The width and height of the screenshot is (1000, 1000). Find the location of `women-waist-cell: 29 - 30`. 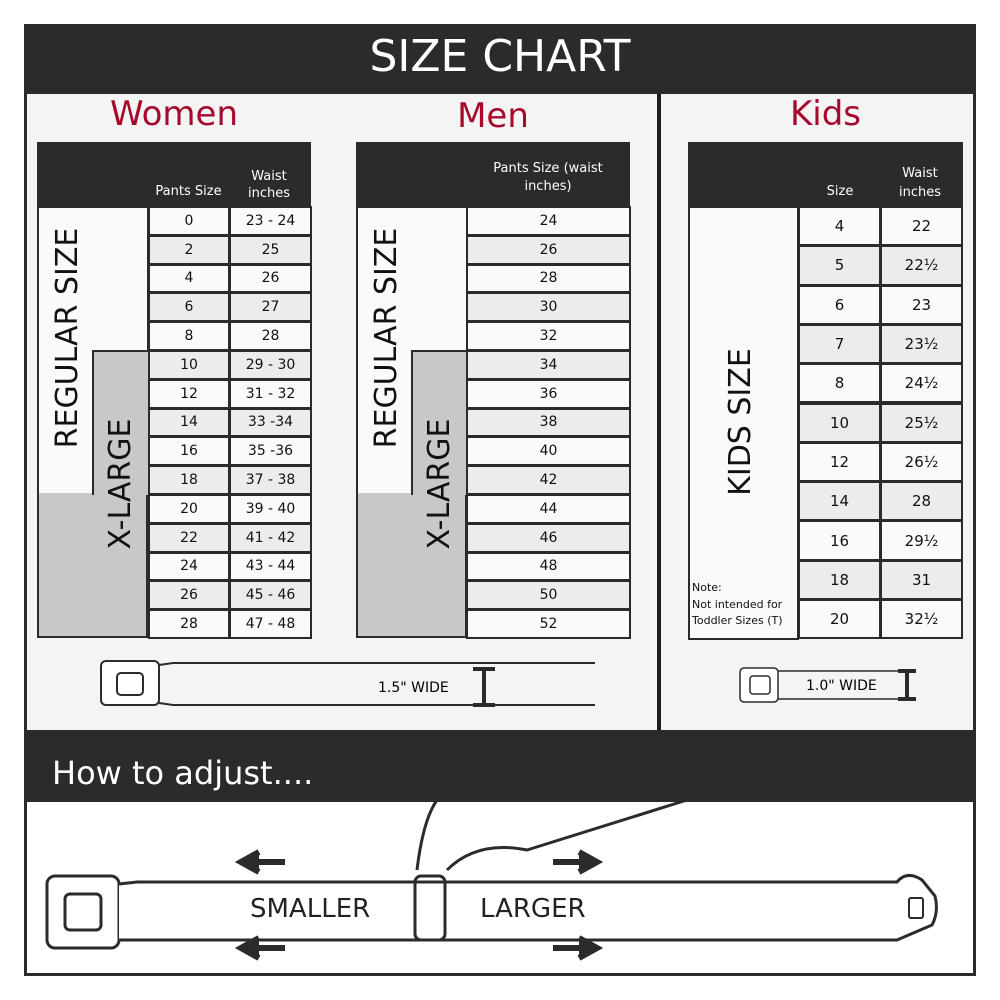

women-waist-cell: 29 - 30 is located at coordinates (270, 365).